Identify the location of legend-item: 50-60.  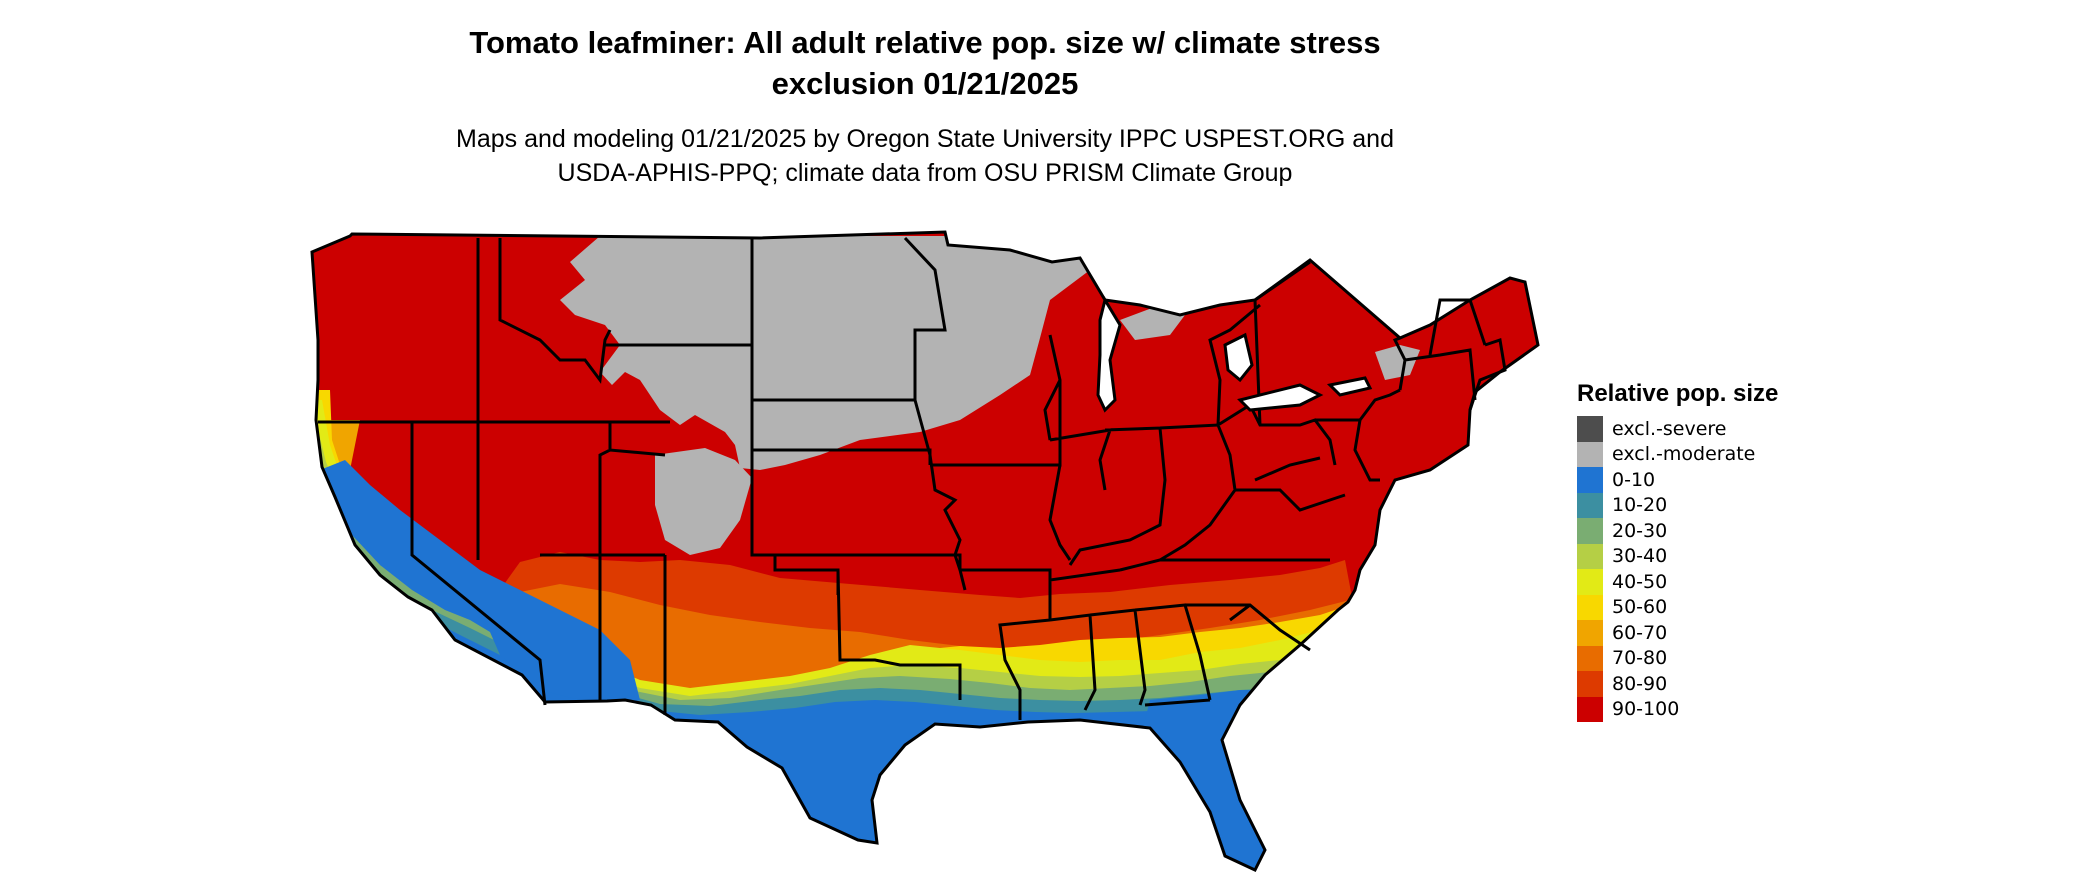
(1677, 607).